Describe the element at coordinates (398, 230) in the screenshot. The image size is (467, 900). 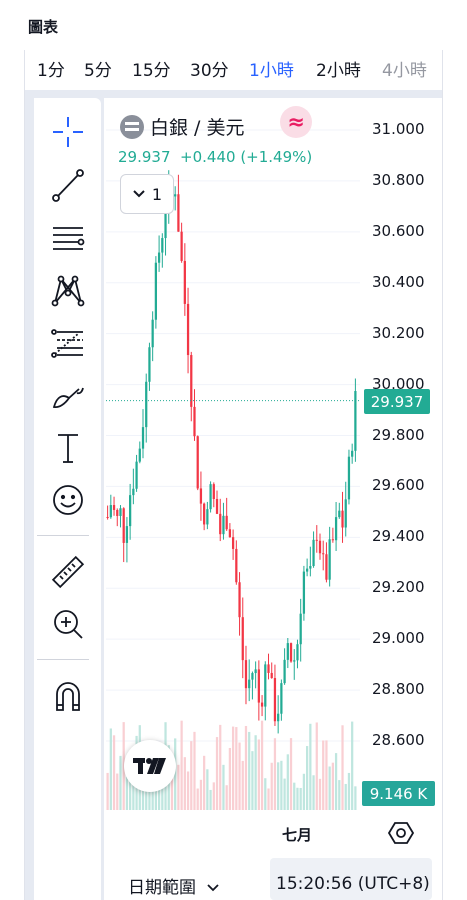
I see `price-tick-label: 30.600` at that location.